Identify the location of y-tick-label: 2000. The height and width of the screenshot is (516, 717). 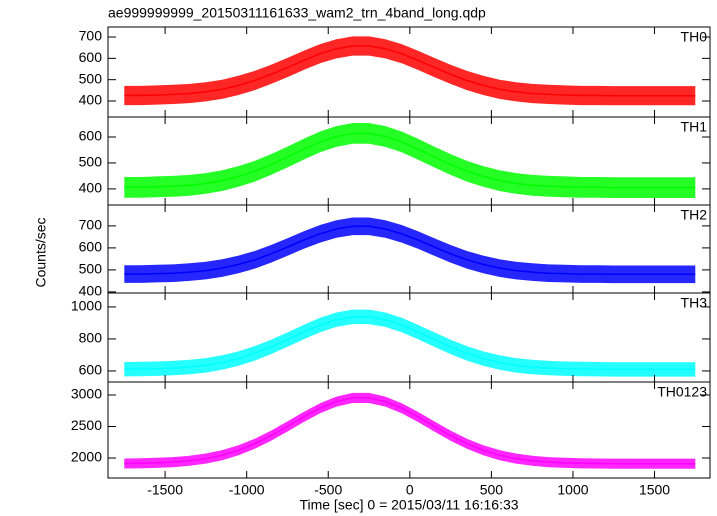
(86, 457).